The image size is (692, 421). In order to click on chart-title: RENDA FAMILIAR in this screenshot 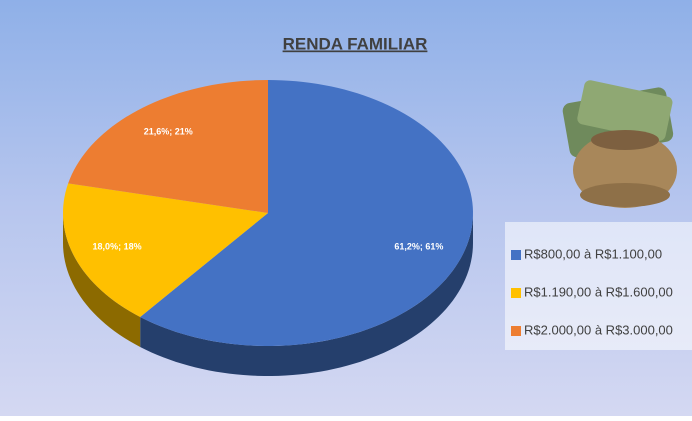, I will do `click(355, 43)`.